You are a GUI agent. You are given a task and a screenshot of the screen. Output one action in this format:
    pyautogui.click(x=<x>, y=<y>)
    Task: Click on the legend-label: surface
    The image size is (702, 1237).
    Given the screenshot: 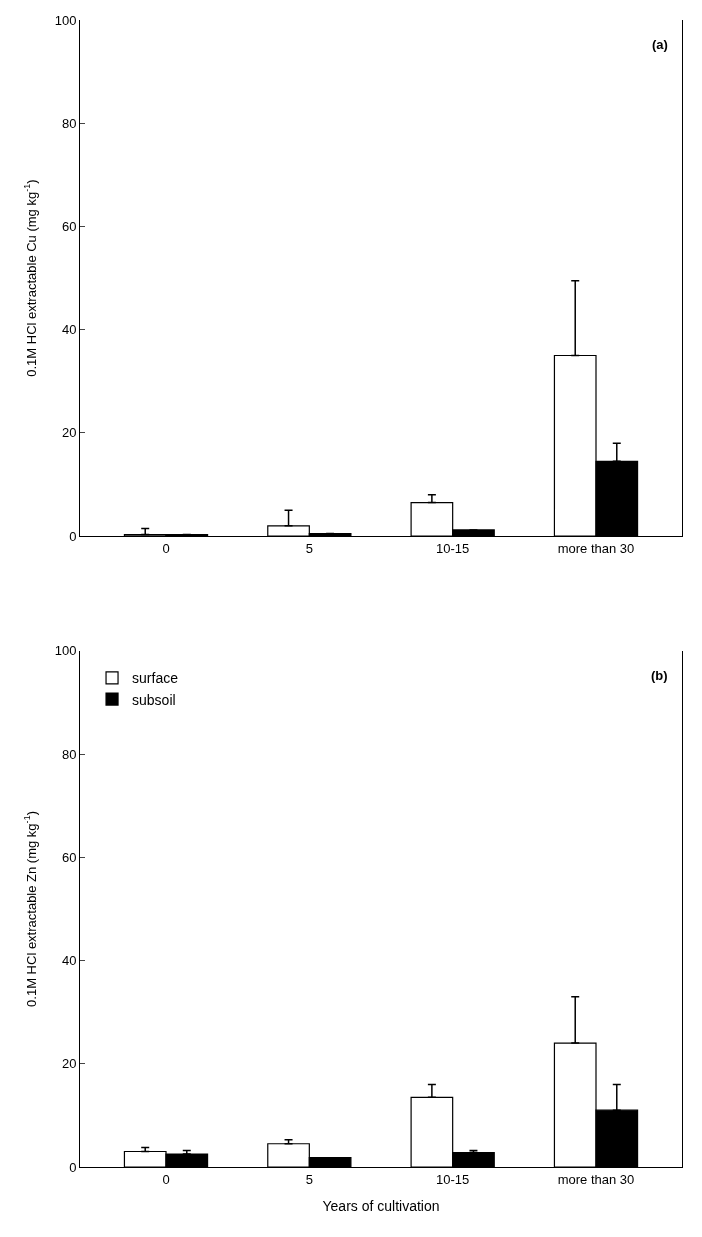 What is the action you would take?
    pyautogui.click(x=155, y=678)
    